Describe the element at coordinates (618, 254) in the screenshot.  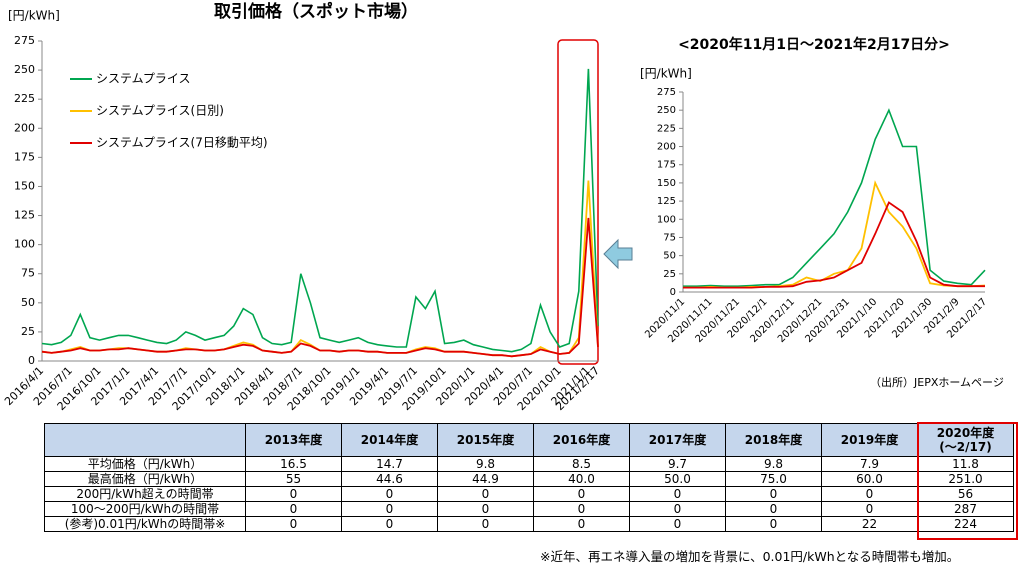
I see `arrow` at that location.